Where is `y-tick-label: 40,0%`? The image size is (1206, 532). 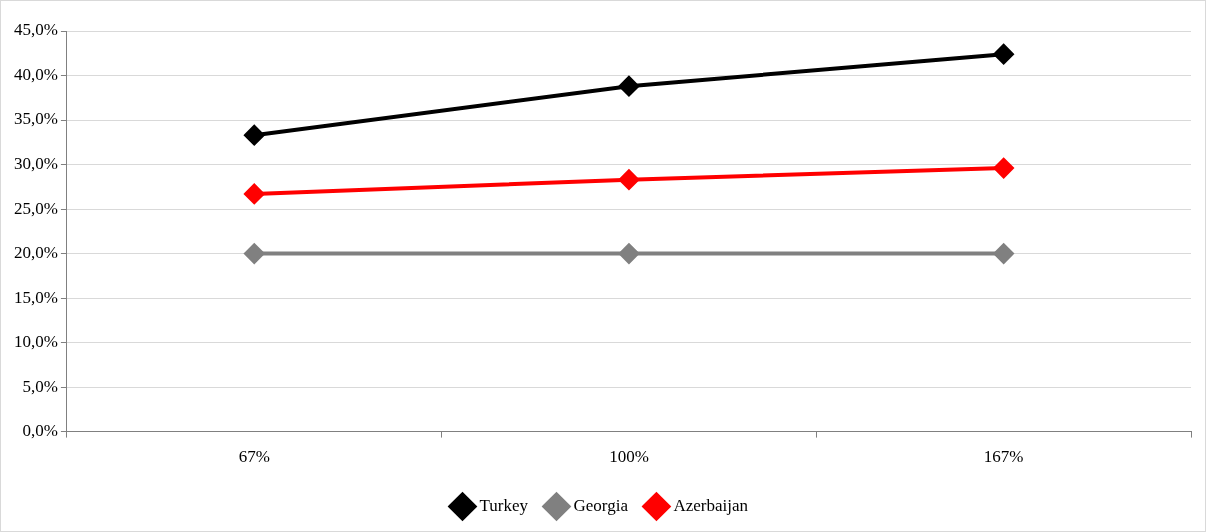
y-tick-label: 40,0% is located at coordinates (35, 74).